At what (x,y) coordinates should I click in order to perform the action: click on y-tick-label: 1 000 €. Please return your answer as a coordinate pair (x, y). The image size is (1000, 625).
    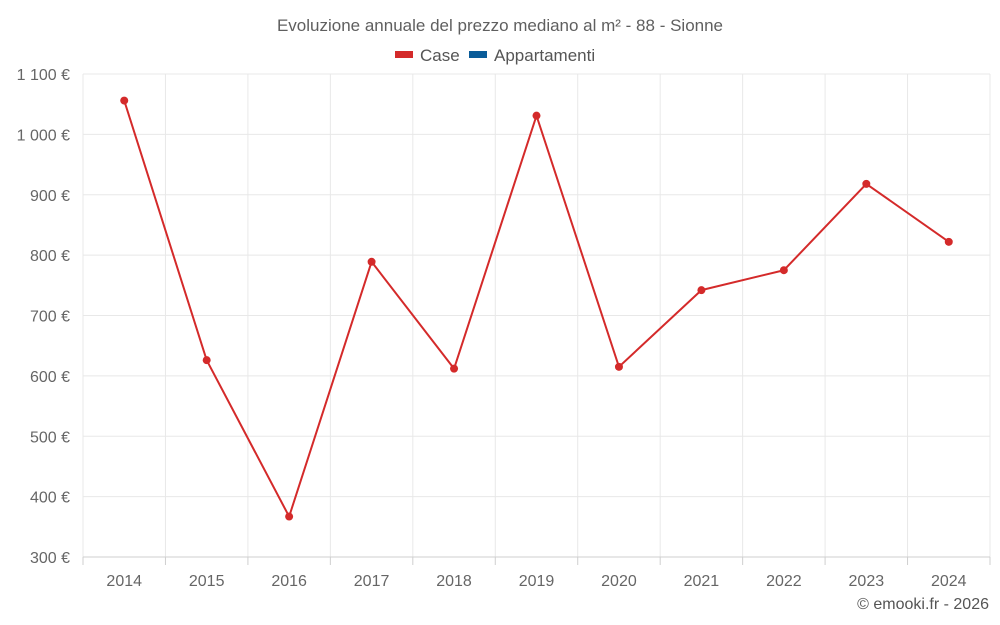
    Looking at the image, I should click on (43, 135).